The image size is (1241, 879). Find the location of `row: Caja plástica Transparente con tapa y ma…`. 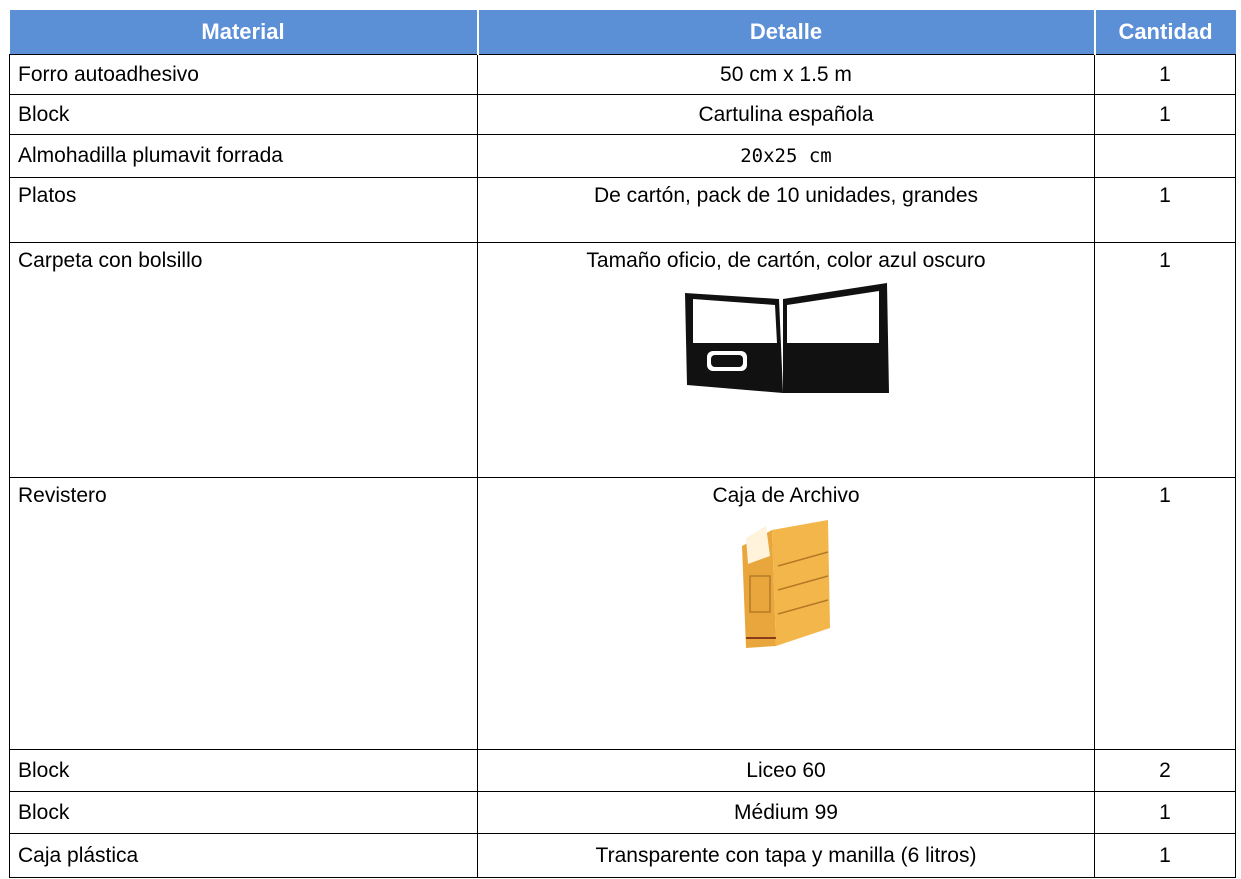

row: Caja plástica Transparente con tapa y ma… is located at coordinates (622, 855).